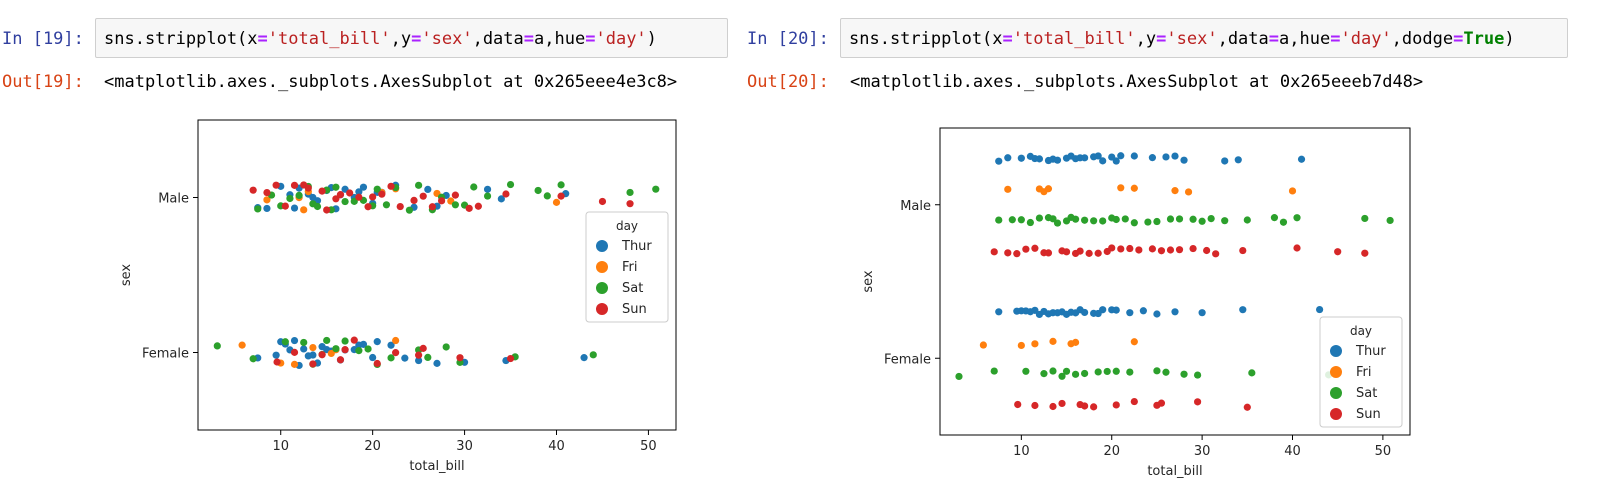 The width and height of the screenshot is (1600, 495). Describe the element at coordinates (602, 267) in the screenshot. I see `legend-marker-fri` at that location.